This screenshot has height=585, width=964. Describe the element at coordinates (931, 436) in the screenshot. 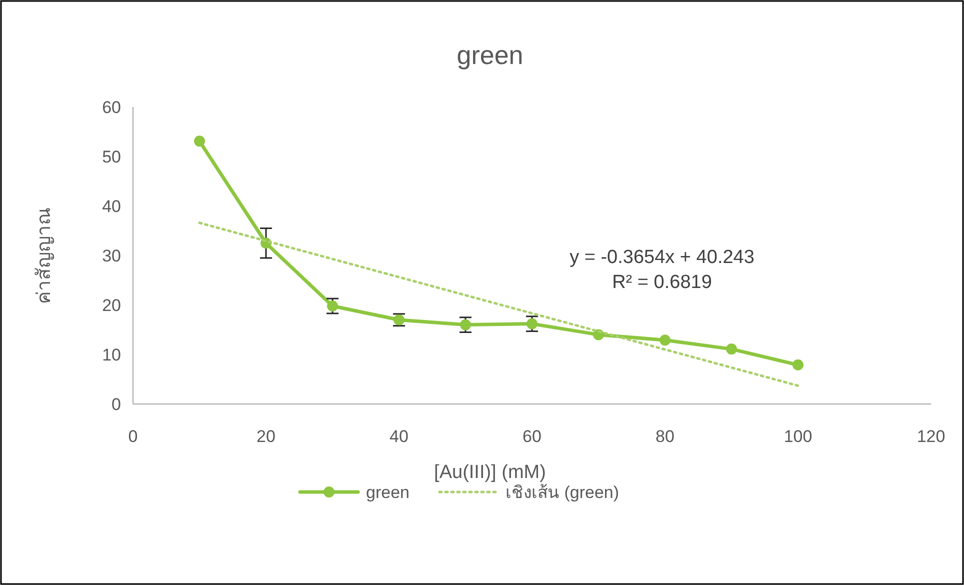

I see `x-tick-label: 120` at that location.